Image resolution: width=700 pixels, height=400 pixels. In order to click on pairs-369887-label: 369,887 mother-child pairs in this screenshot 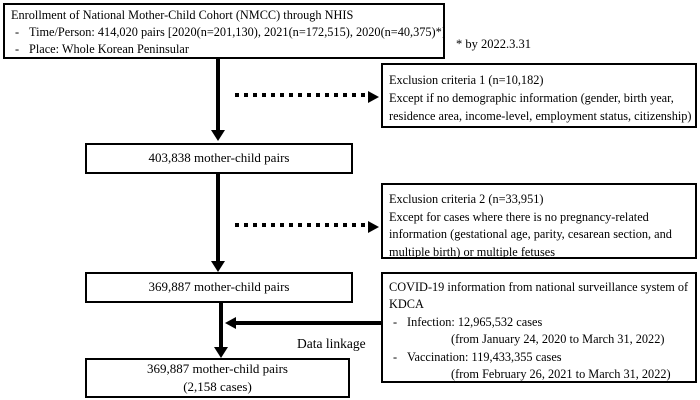, I will do `click(219, 287)`.